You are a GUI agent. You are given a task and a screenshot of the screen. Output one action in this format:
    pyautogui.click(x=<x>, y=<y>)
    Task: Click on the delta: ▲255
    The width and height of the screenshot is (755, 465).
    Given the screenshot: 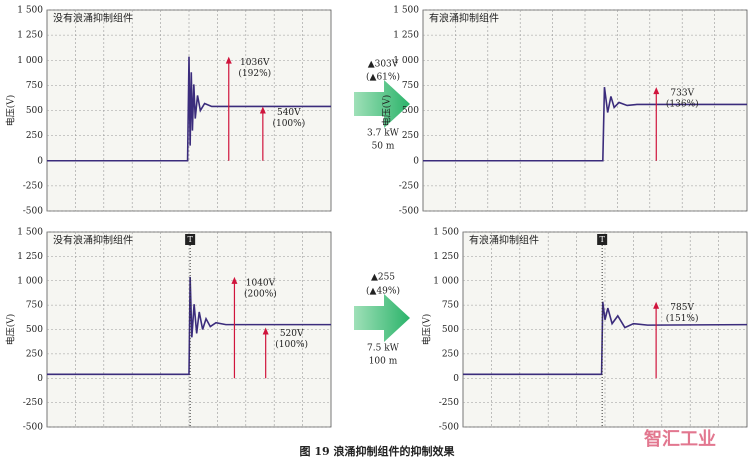 What is the action you would take?
    pyautogui.click(x=383, y=278)
    